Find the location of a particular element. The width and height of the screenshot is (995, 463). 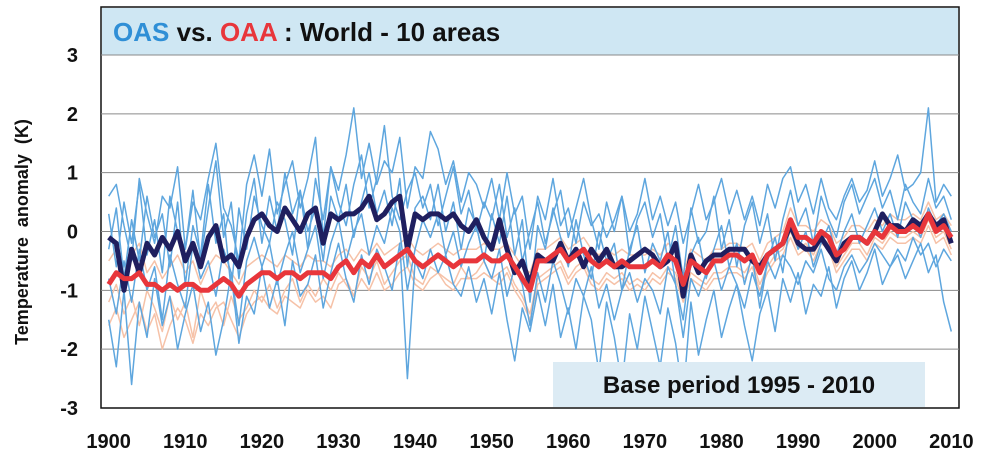

chart-title: OAS vs. OAA : World - 10 areas is located at coordinates (306, 32).